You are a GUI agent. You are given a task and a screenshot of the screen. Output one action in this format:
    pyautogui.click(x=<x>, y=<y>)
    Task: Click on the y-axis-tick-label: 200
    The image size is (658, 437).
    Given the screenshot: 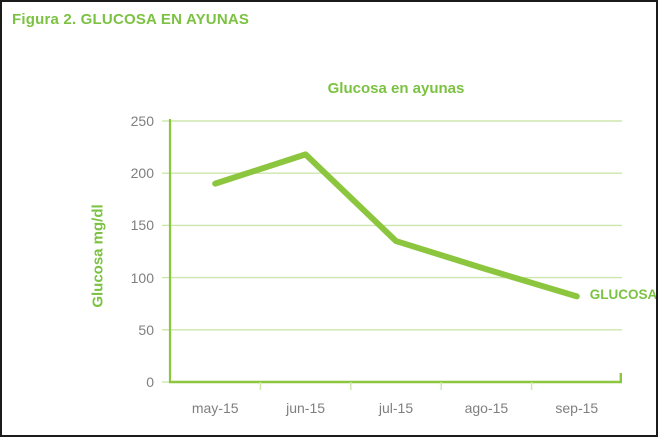 What is the action you would take?
    pyautogui.click(x=142, y=173)
    